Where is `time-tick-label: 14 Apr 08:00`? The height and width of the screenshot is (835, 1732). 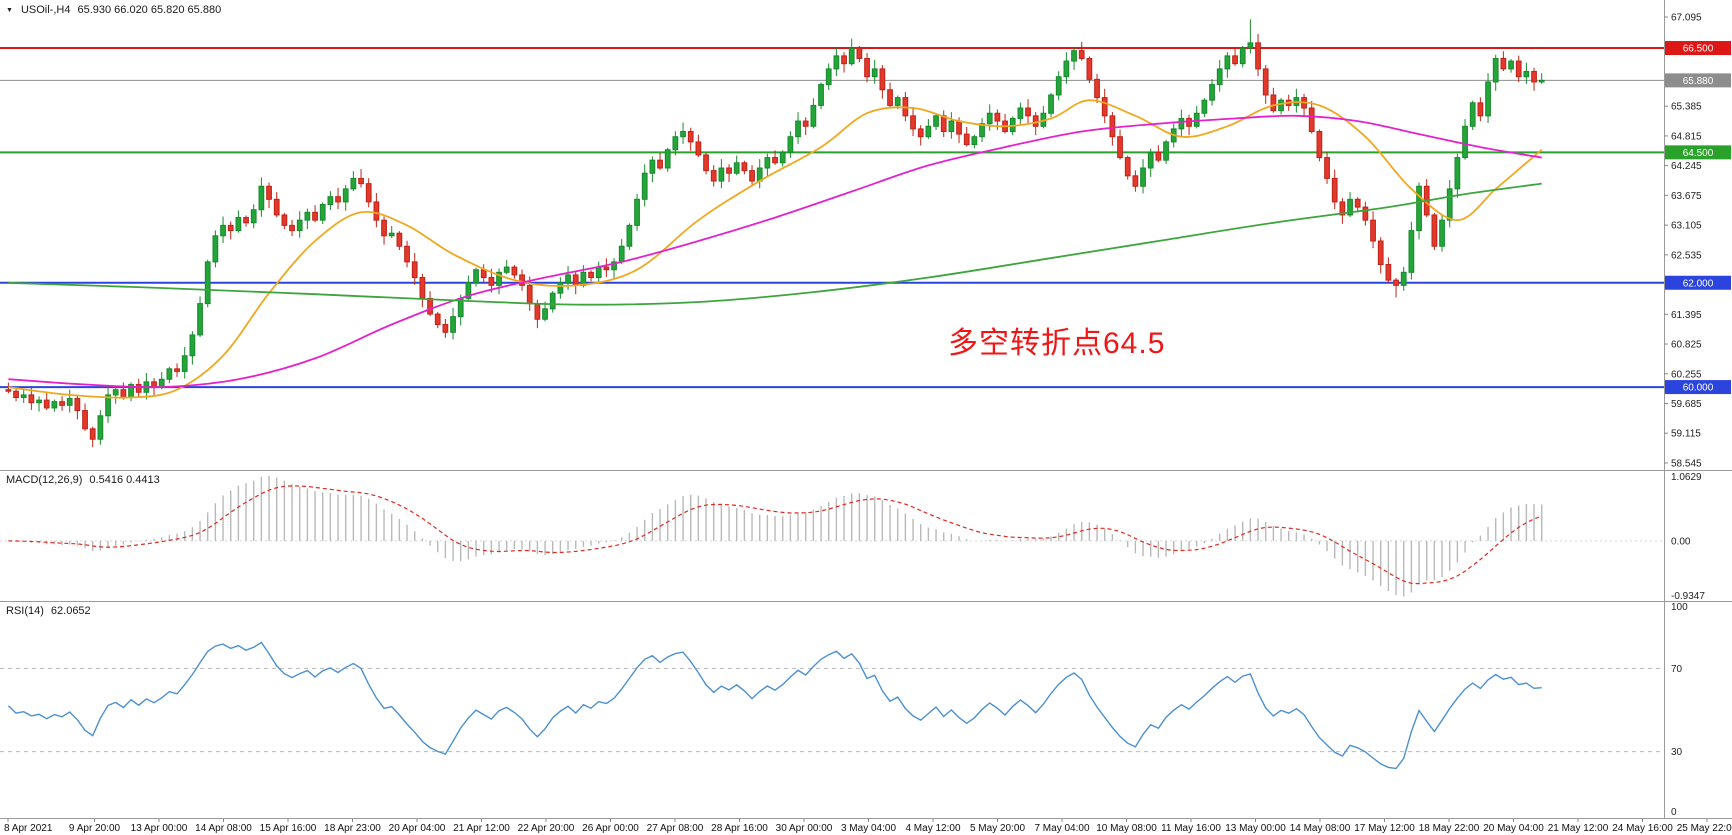 time-tick-label: 14 Apr 08:00 is located at coordinates (223, 828).